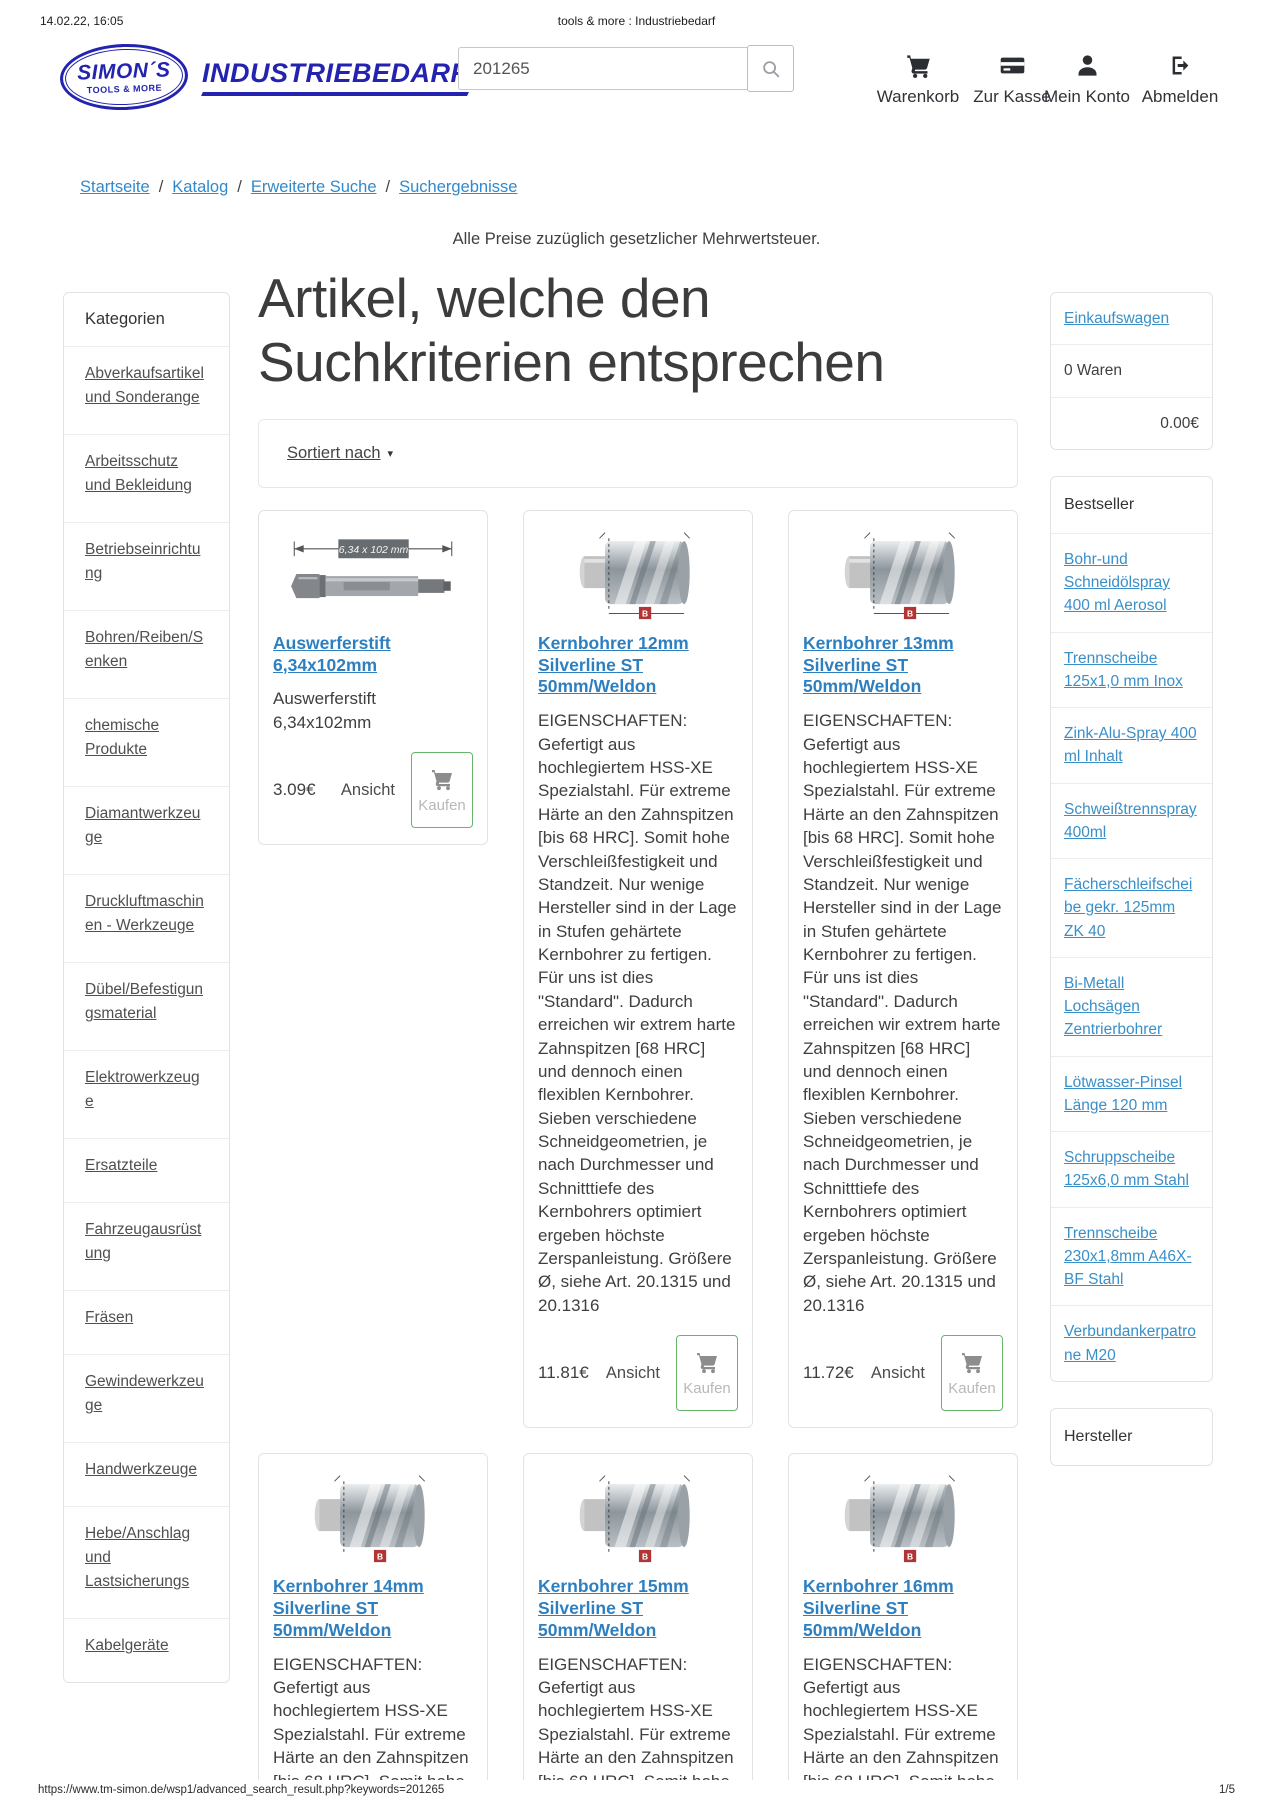 Image resolution: width=1273 pixels, height=1800 pixels. I want to click on cart-link: Einkaufswagen, so click(1117, 318).